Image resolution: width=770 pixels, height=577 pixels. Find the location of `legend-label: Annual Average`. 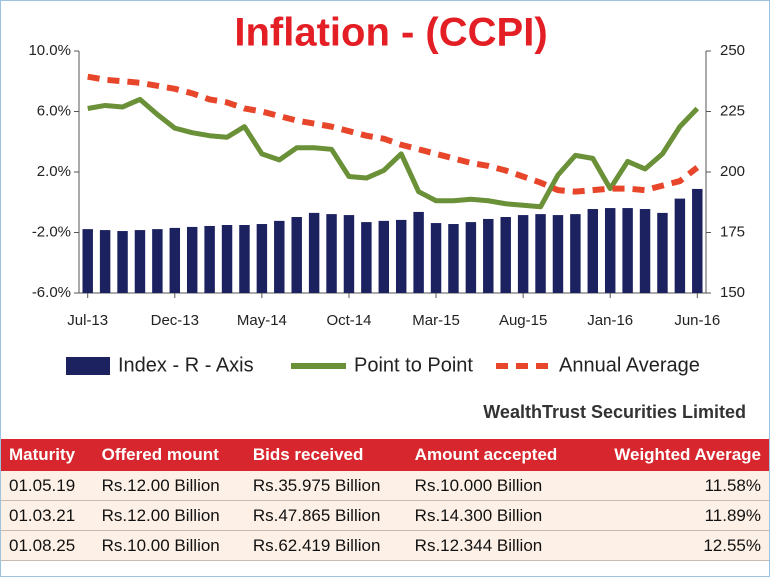

legend-label: Annual Average is located at coordinates (629, 365).